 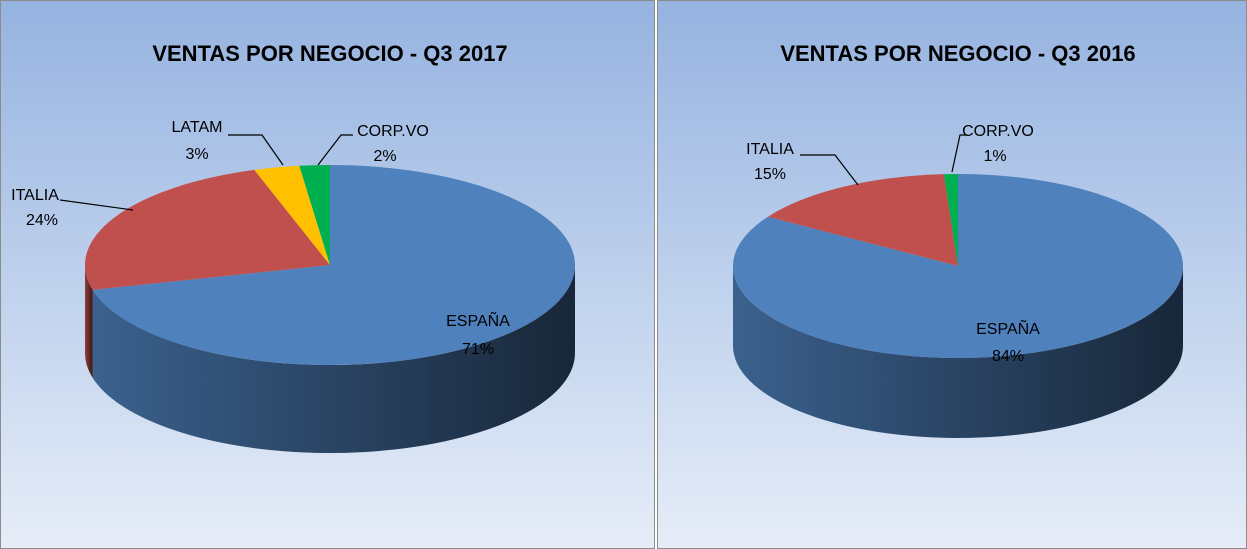 I want to click on slice-value-label: 24%, so click(x=42, y=220).